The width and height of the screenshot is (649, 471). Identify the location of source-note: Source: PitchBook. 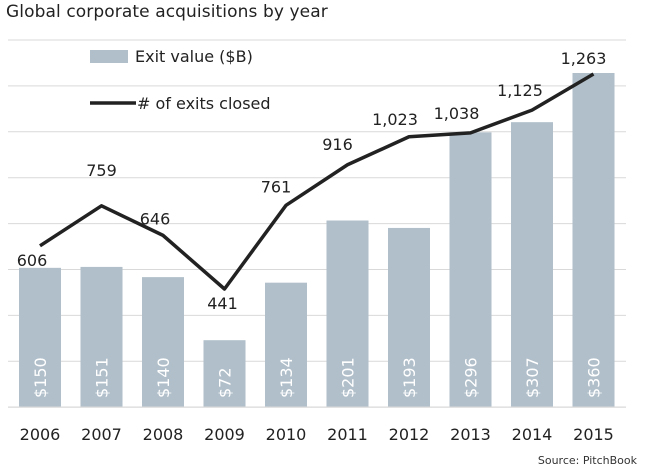
(587, 460).